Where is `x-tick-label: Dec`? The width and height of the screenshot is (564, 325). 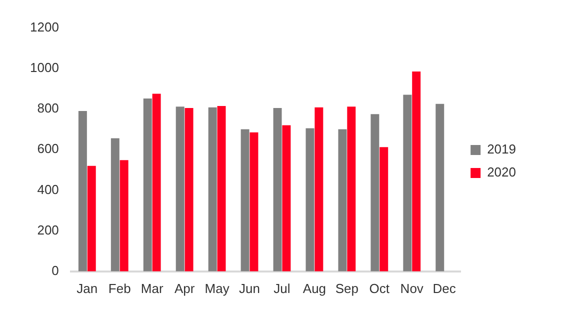
x-tick-label: Dec is located at coordinates (444, 288).